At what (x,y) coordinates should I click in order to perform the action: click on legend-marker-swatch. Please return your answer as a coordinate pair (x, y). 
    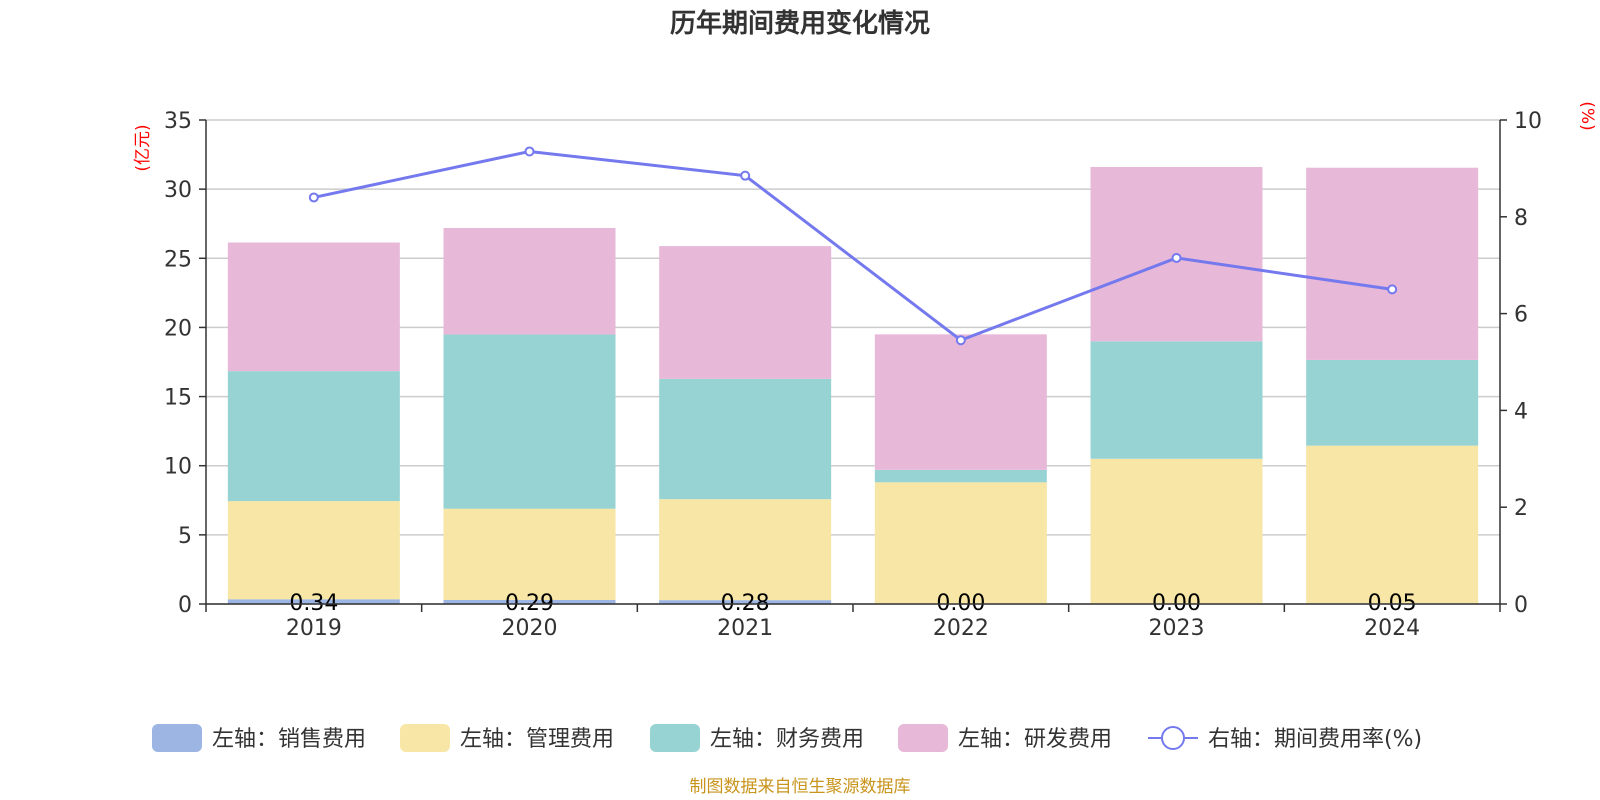
    Looking at the image, I should click on (1173, 738).